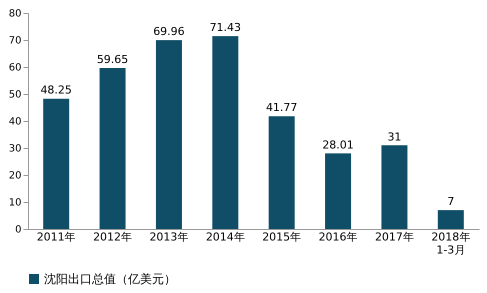  Describe the element at coordinates (169, 31) in the screenshot. I see `data-label: 69.96` at that location.